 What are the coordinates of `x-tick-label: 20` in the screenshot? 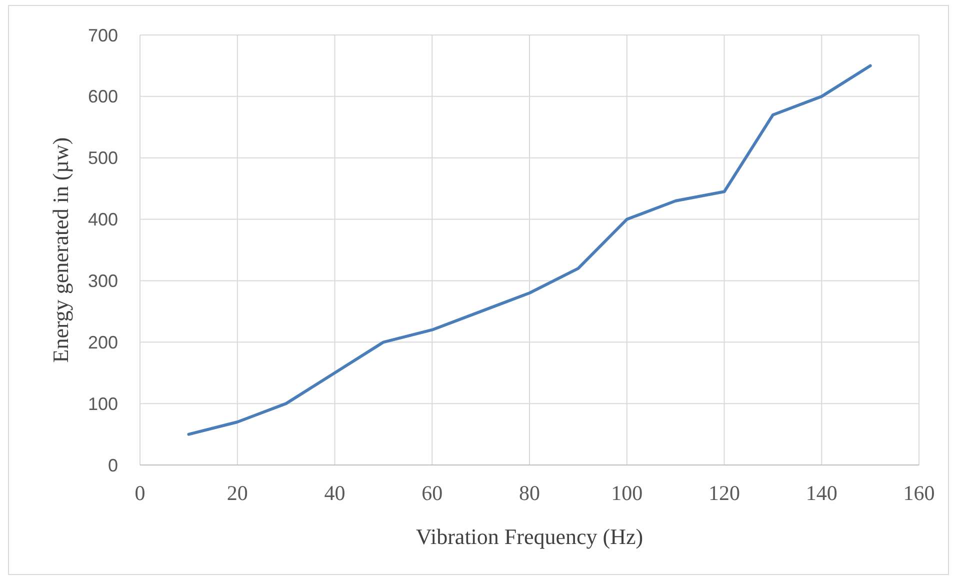 It's located at (237, 493).